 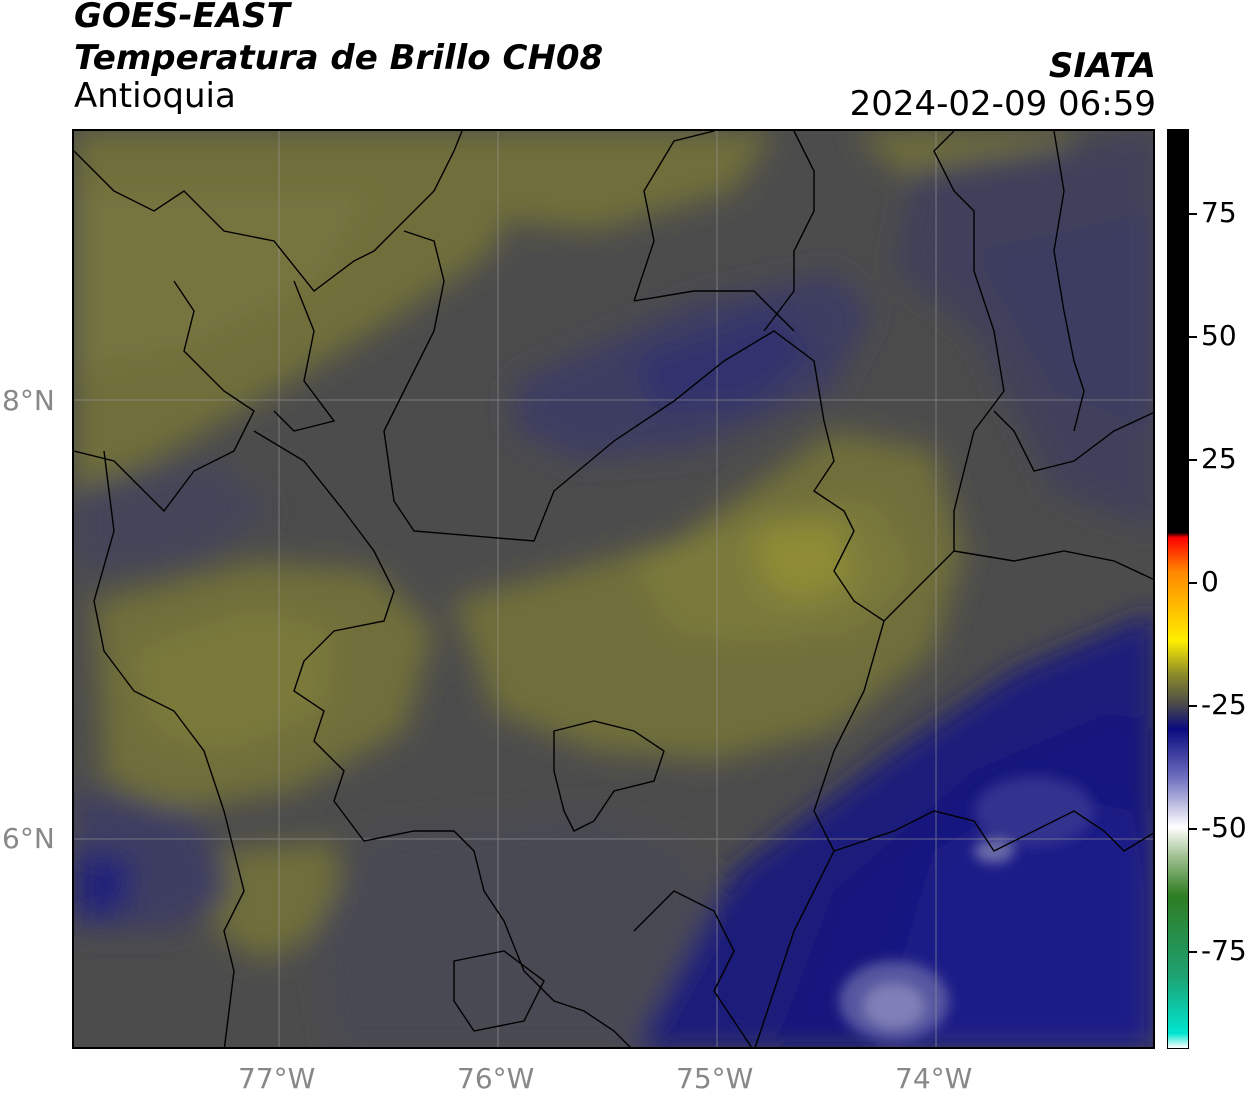 What do you see at coordinates (1219, 335) in the screenshot?
I see `colorbar-tick-label: 50` at bounding box center [1219, 335].